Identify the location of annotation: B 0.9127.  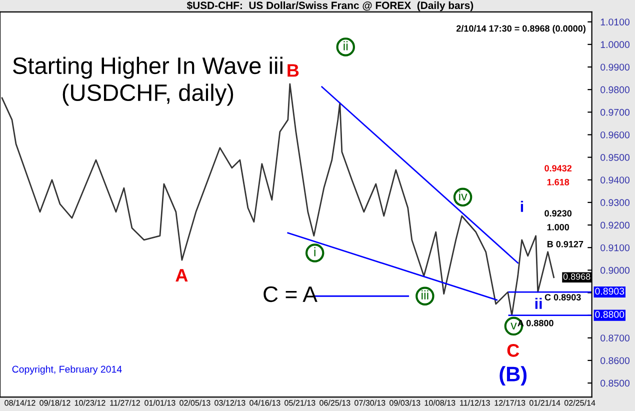
(565, 244).